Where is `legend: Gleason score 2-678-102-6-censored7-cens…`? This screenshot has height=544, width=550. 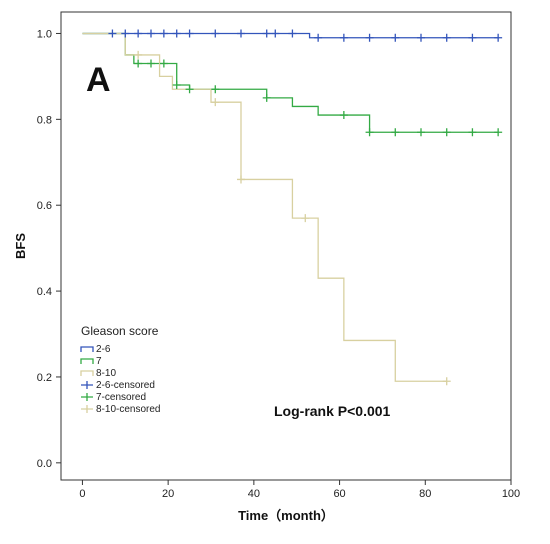 legend: Gleason score 2-678-102-6-censored7-cens… is located at coordinates (120, 369).